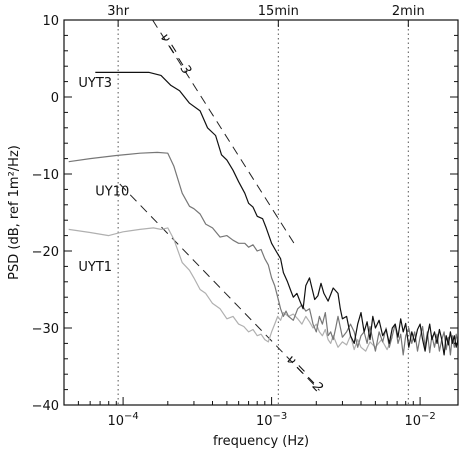 This screenshot has width=474, height=452. What do you see at coordinates (112, 192) in the screenshot?
I see `series-label-uy10: UY10` at bounding box center [112, 192].